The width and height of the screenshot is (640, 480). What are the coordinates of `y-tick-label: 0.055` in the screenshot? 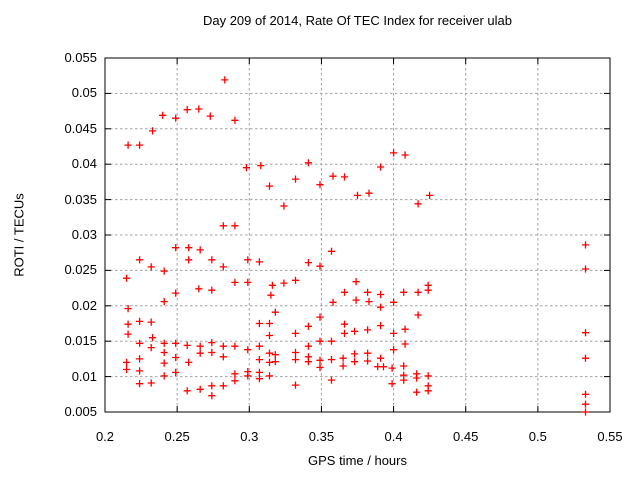 It's located at (80, 57).